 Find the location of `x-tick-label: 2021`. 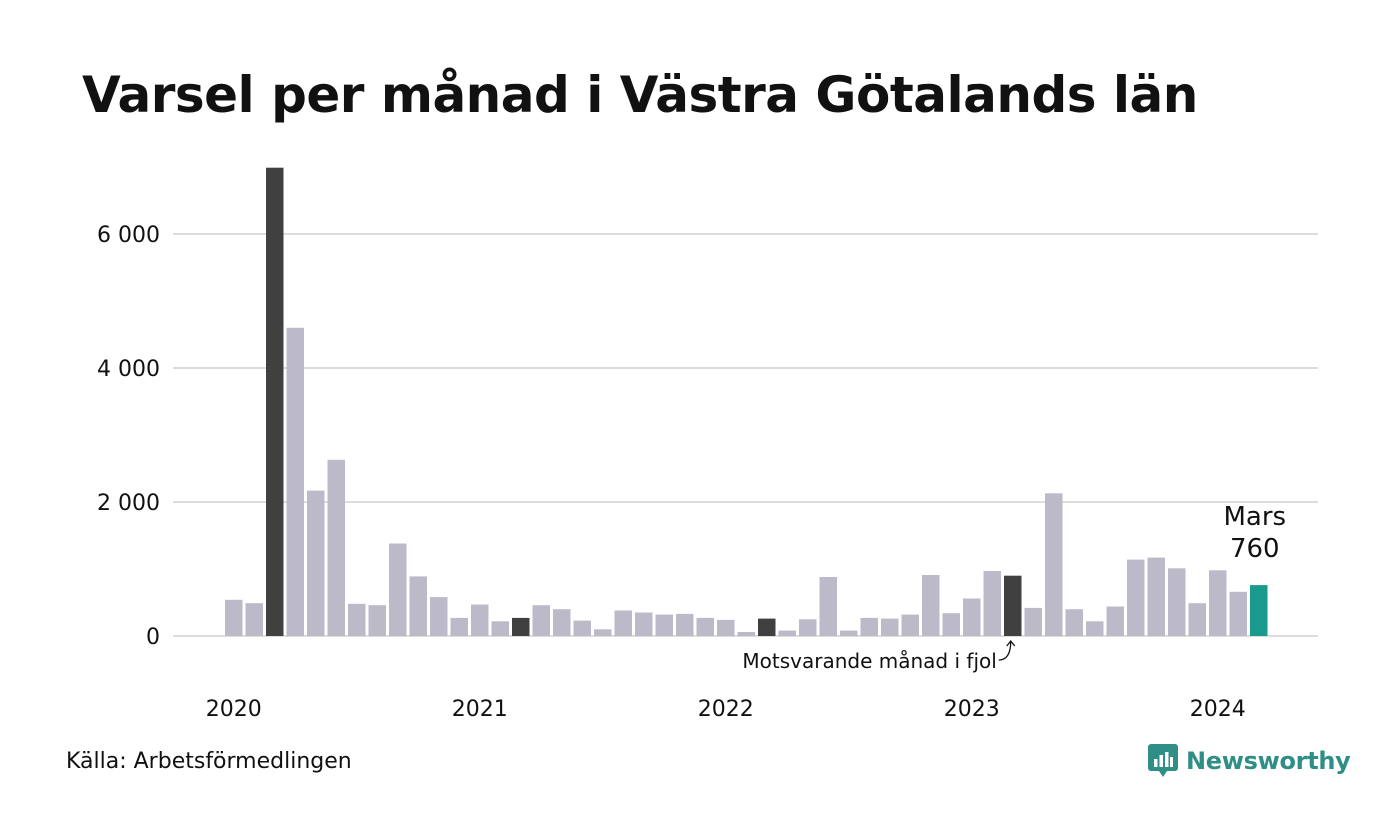

x-tick-label: 2021 is located at coordinates (480, 709).